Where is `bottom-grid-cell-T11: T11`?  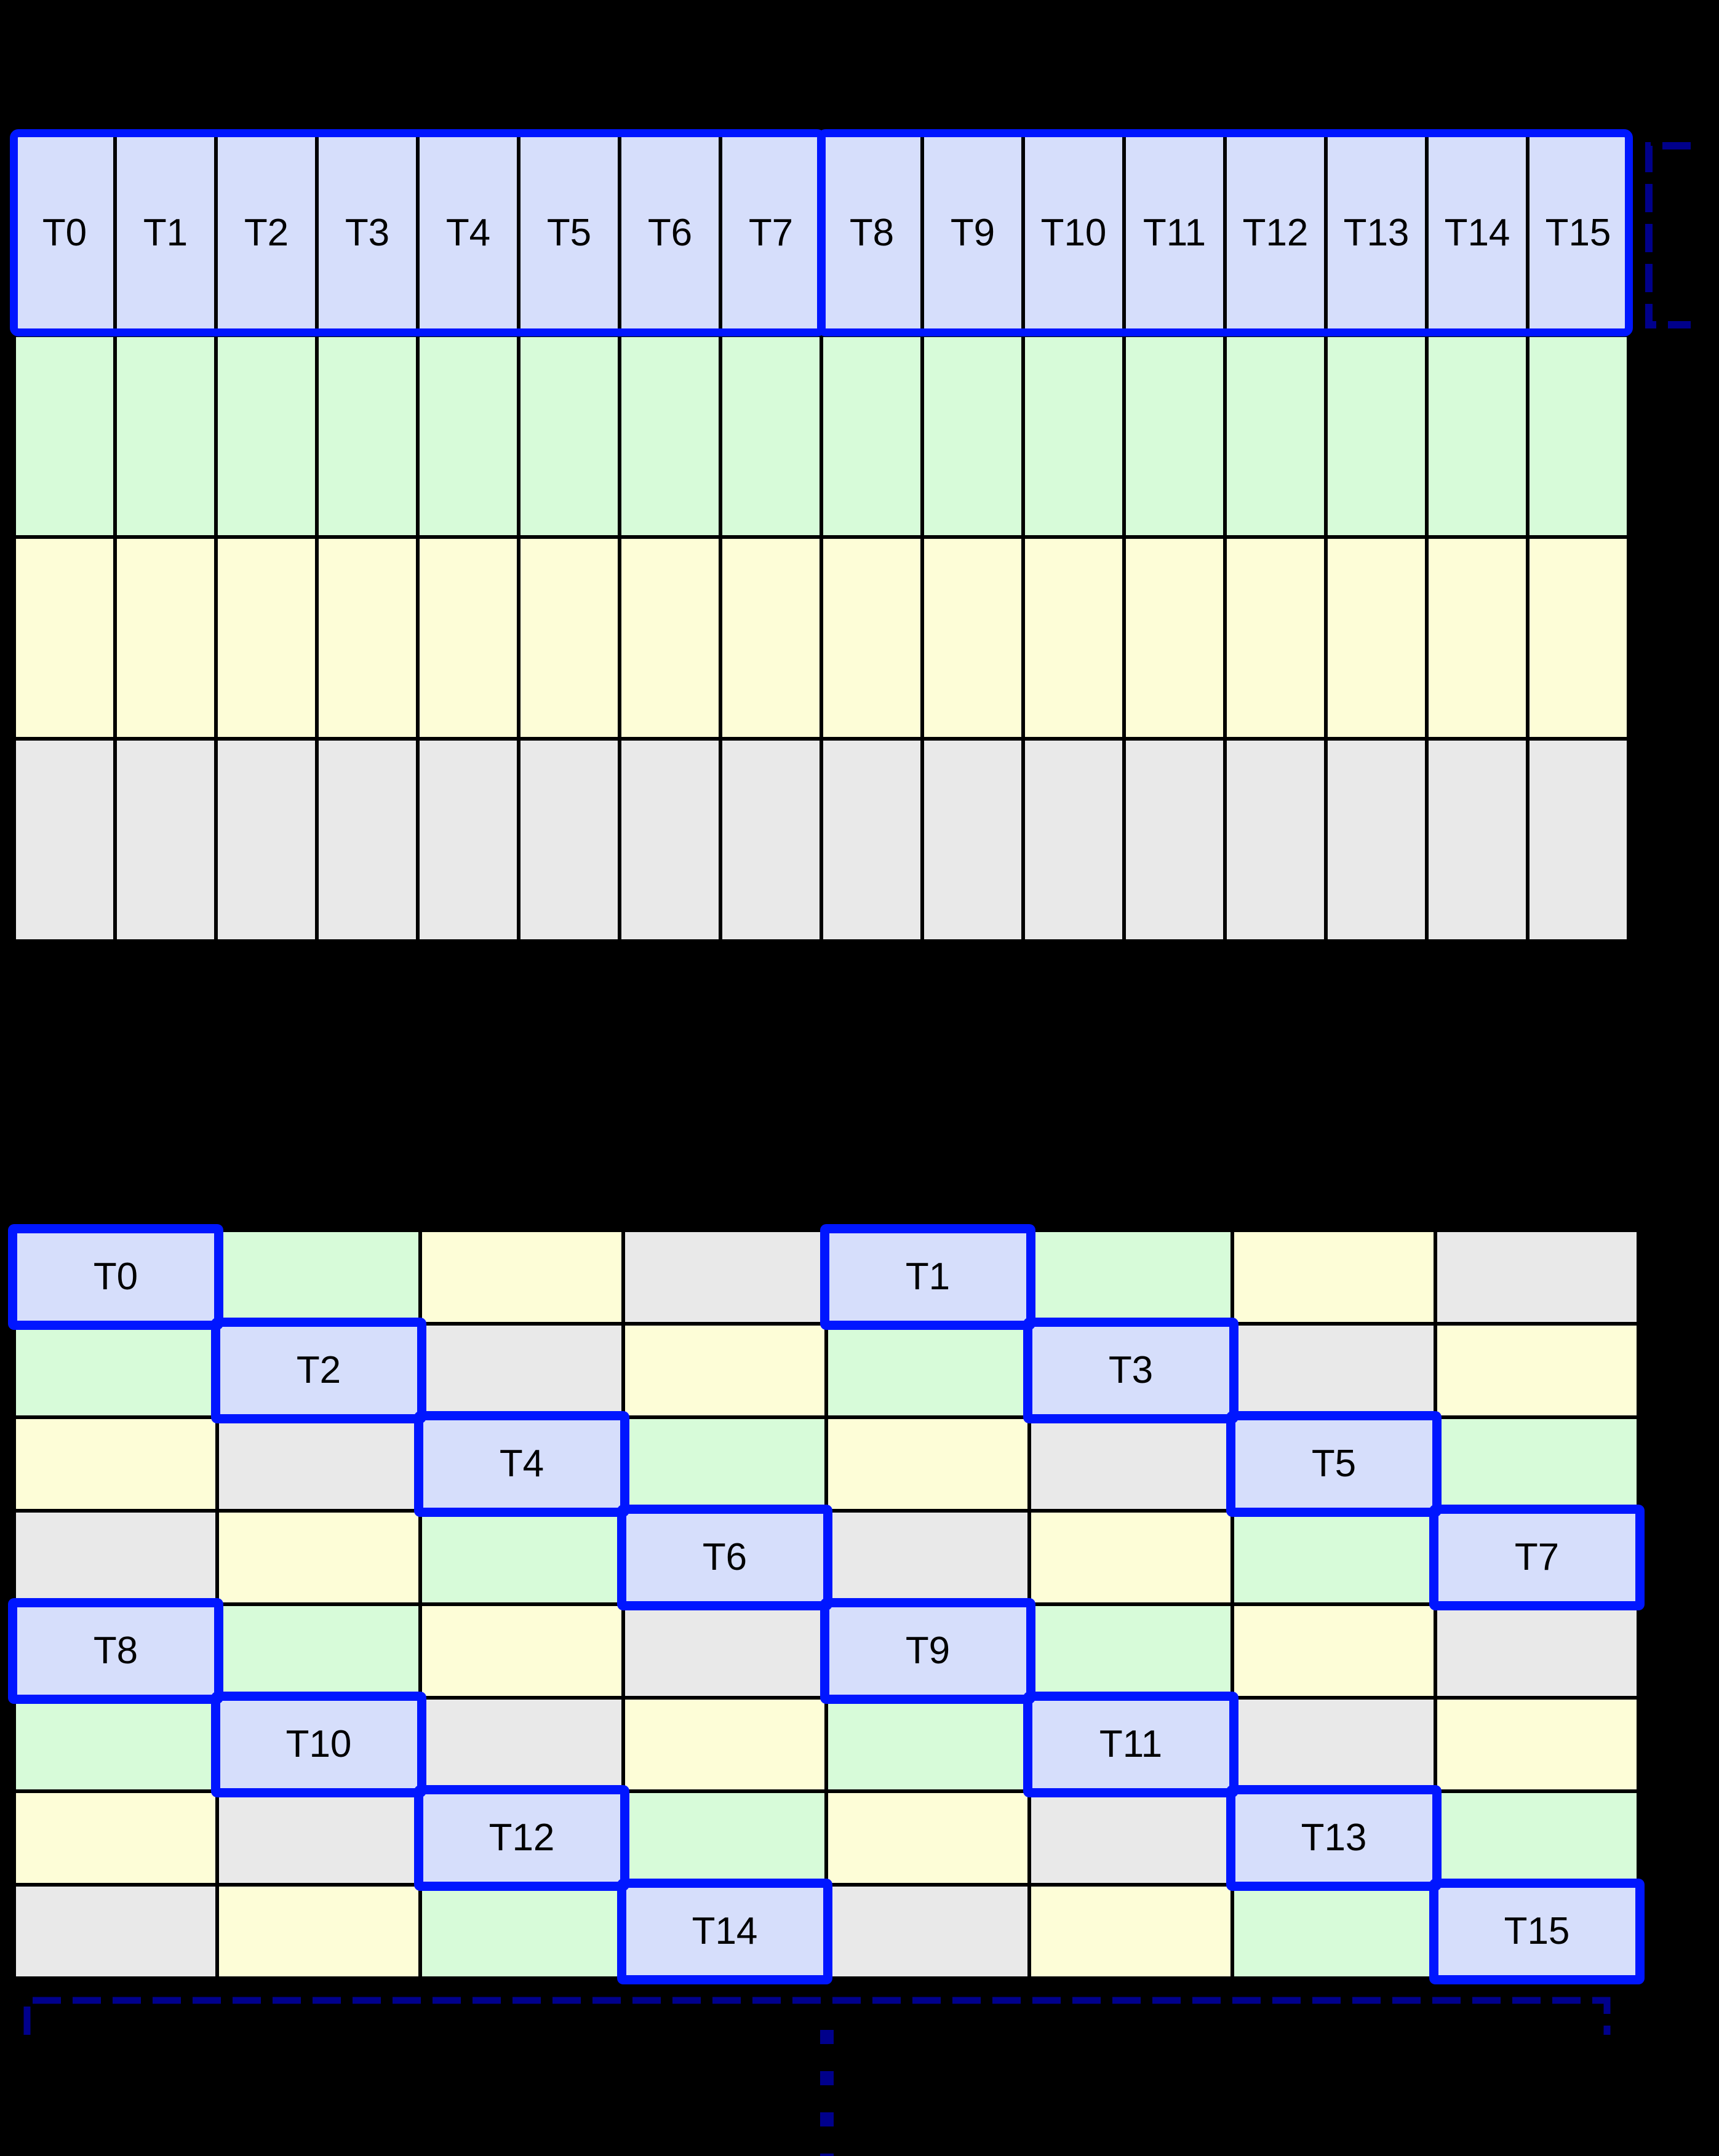
bottom-grid-cell-T11: T11 is located at coordinates (1130, 1744).